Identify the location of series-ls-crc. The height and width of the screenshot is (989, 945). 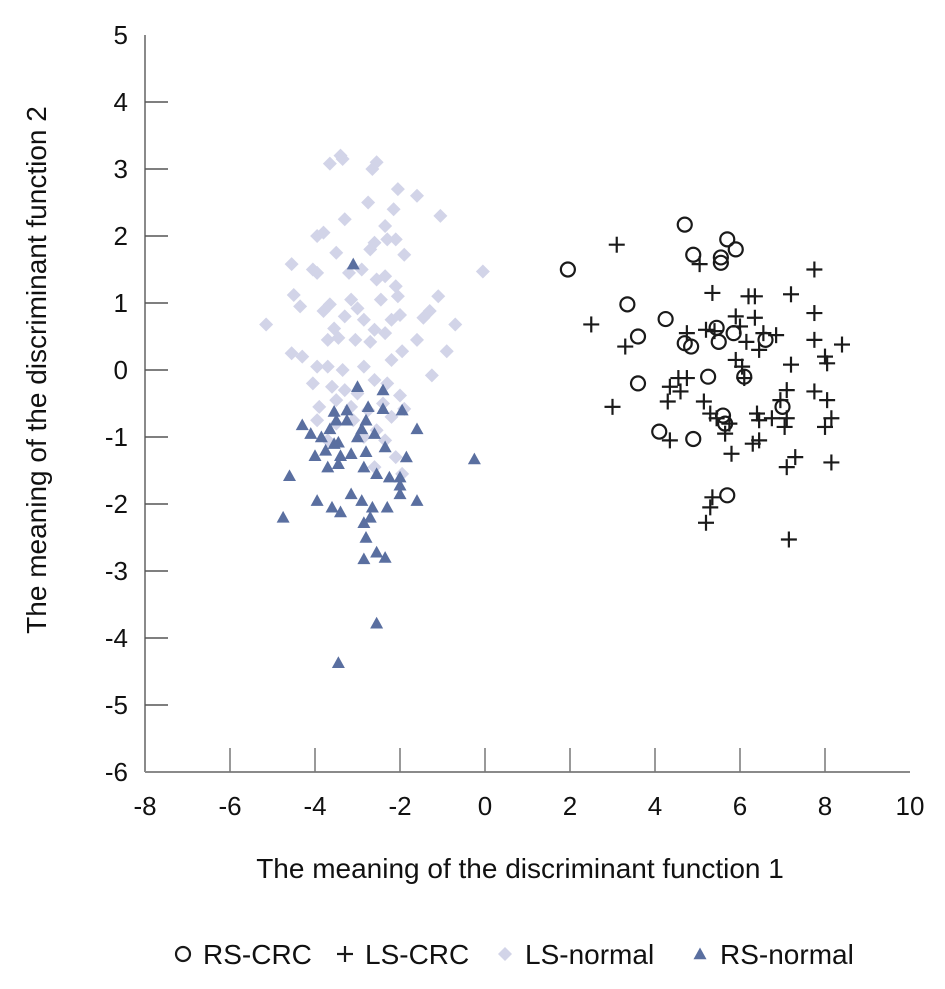
(716, 392).